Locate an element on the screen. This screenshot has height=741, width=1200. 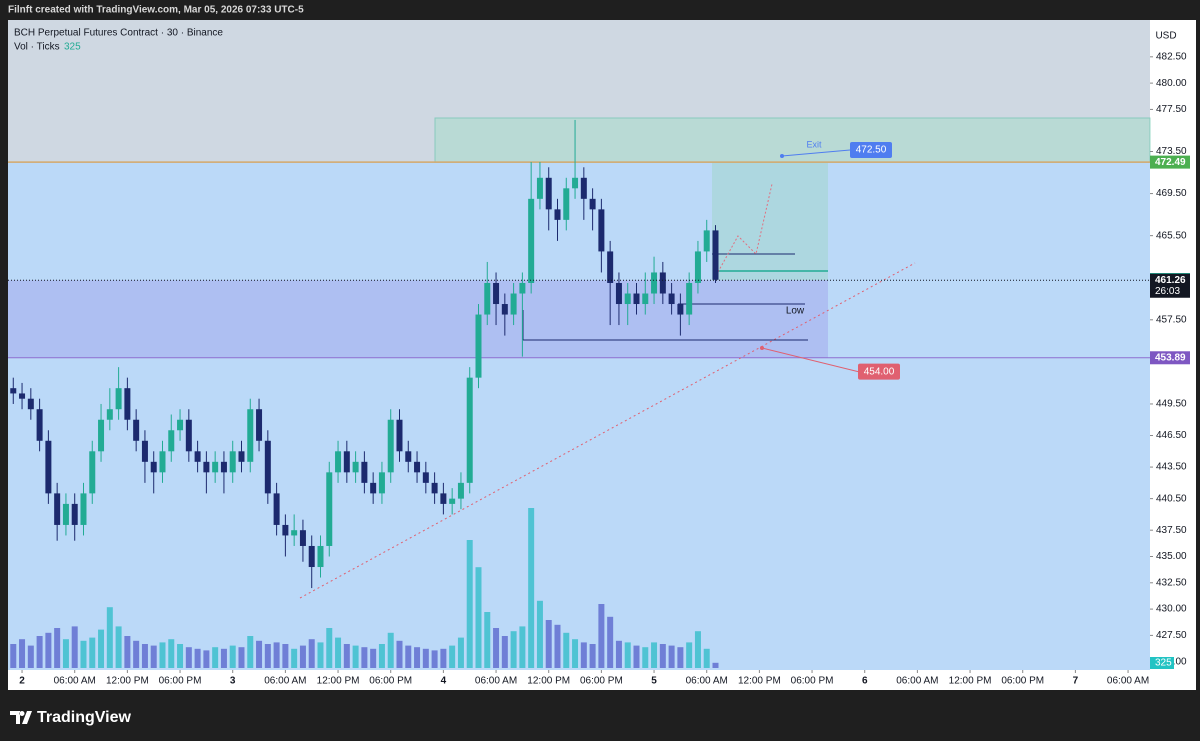
y-tick-label: 440.50 is located at coordinates (1171, 498).